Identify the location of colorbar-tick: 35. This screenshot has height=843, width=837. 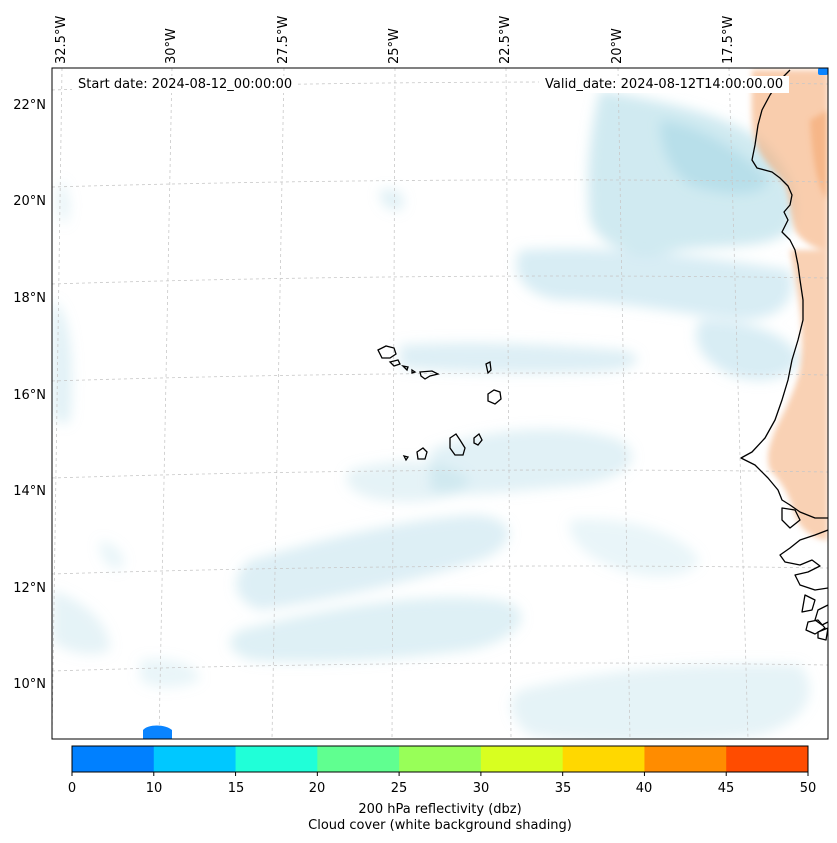
(563, 788).